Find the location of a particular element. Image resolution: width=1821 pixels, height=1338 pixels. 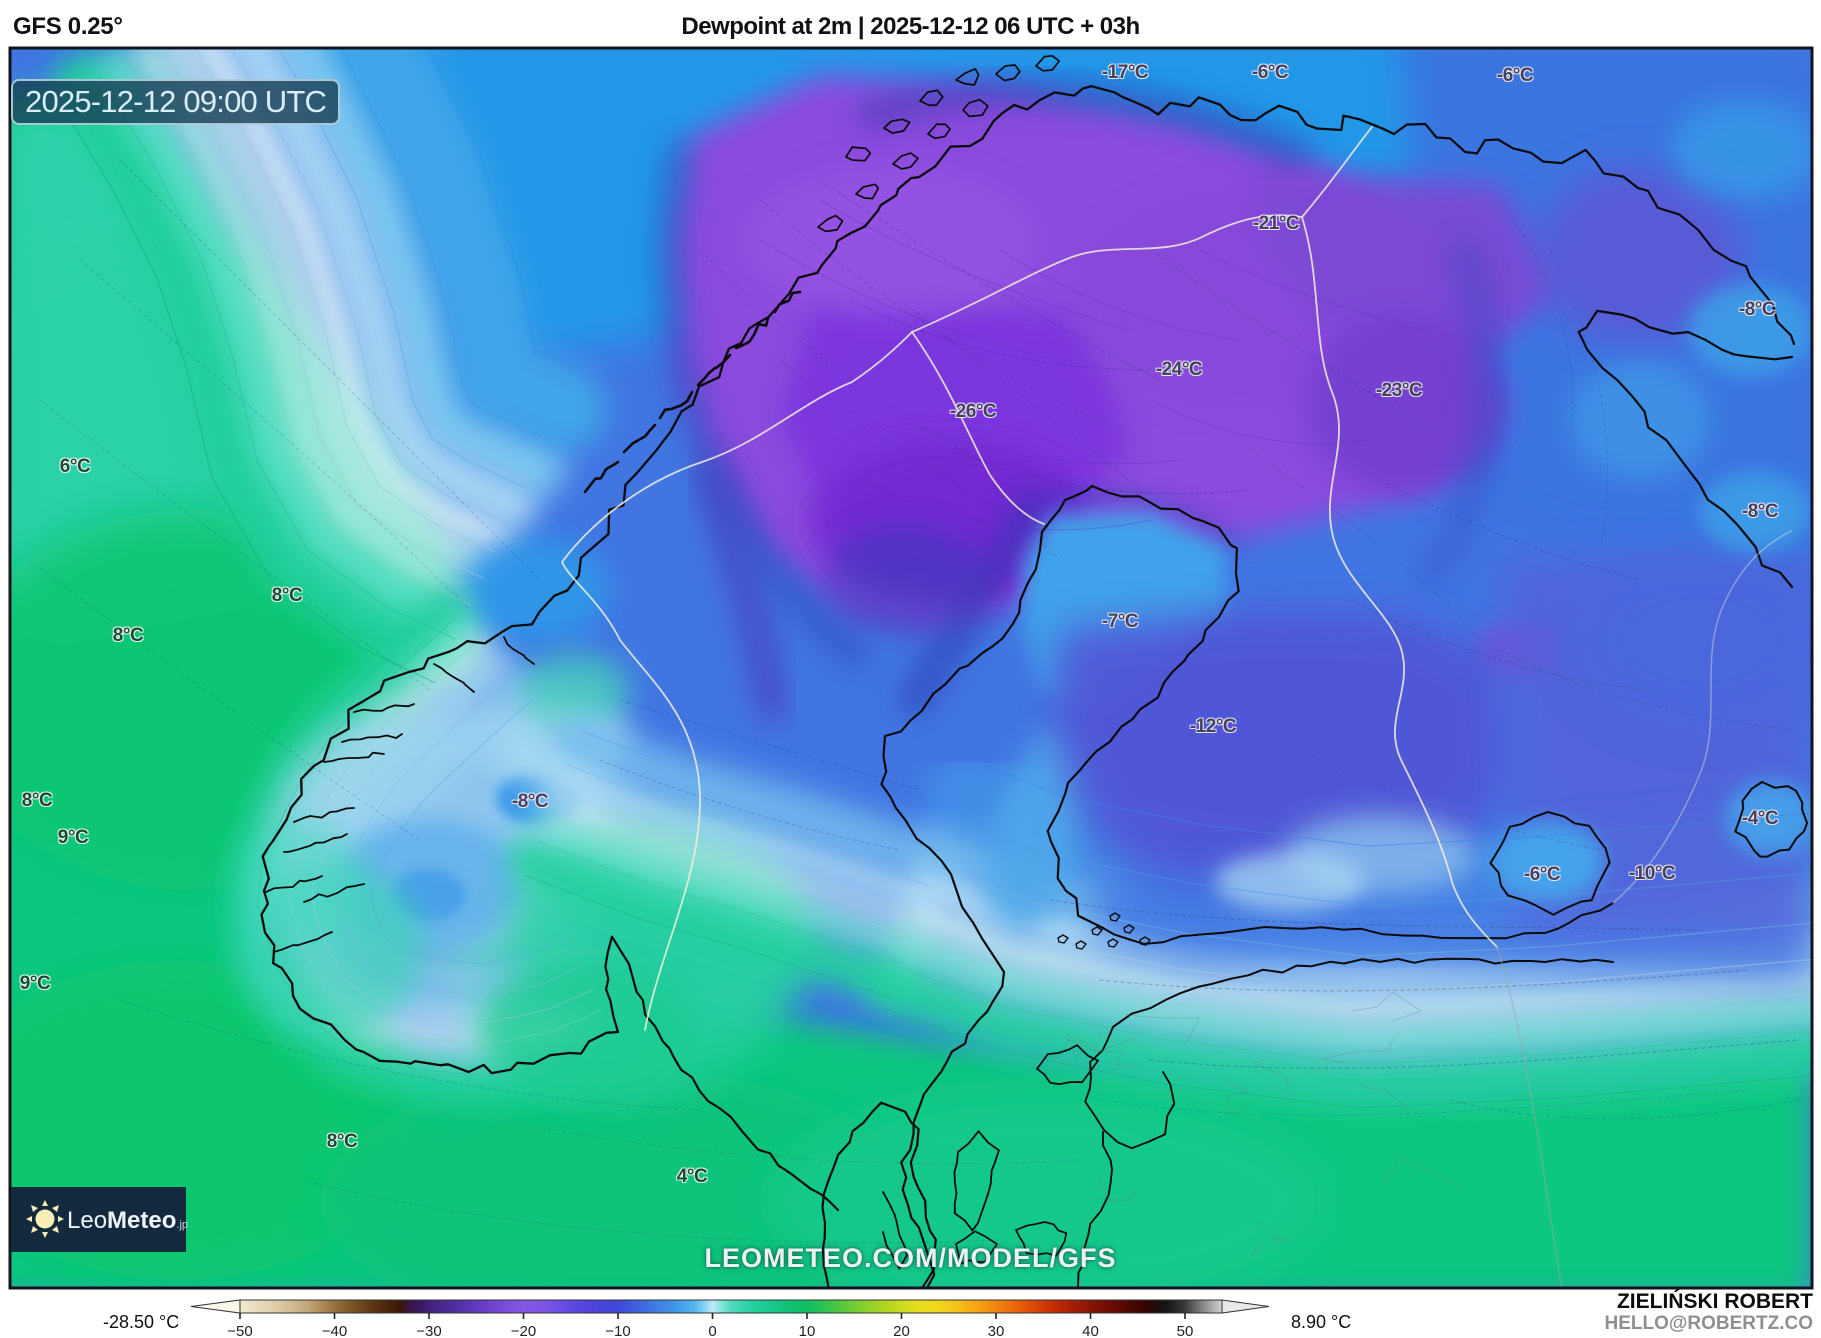

svg-text: −20 is located at coordinates (523, 1330).